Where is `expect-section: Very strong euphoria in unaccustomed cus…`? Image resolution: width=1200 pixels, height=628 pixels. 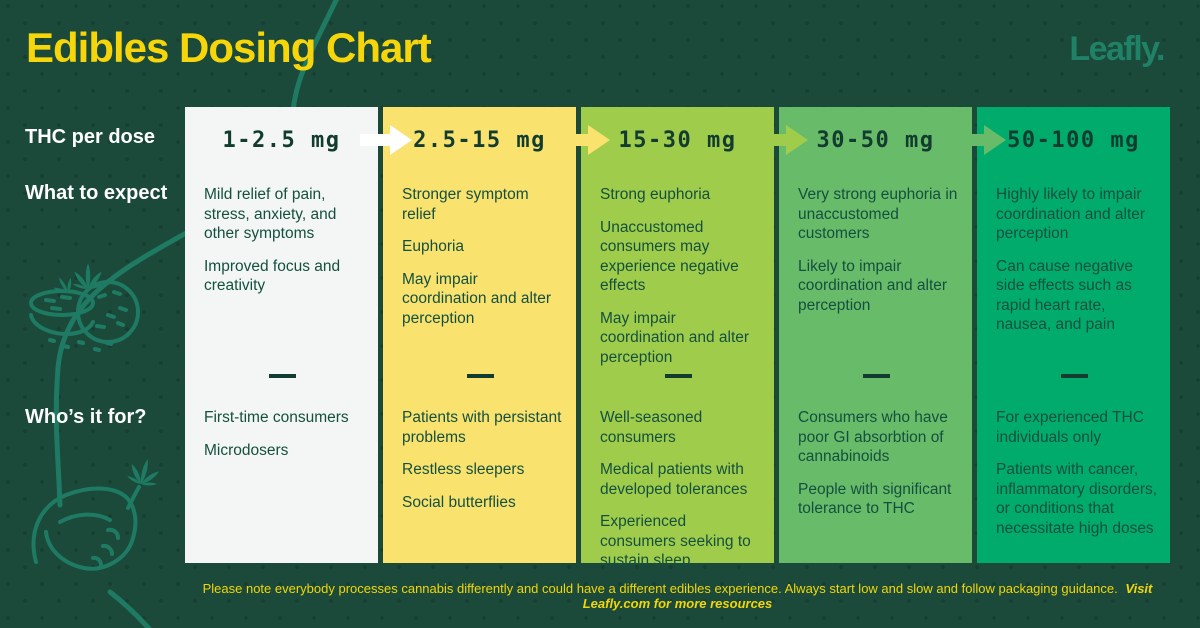 expect-section: Very strong euphoria in unaccustomed cus… is located at coordinates (879, 256).